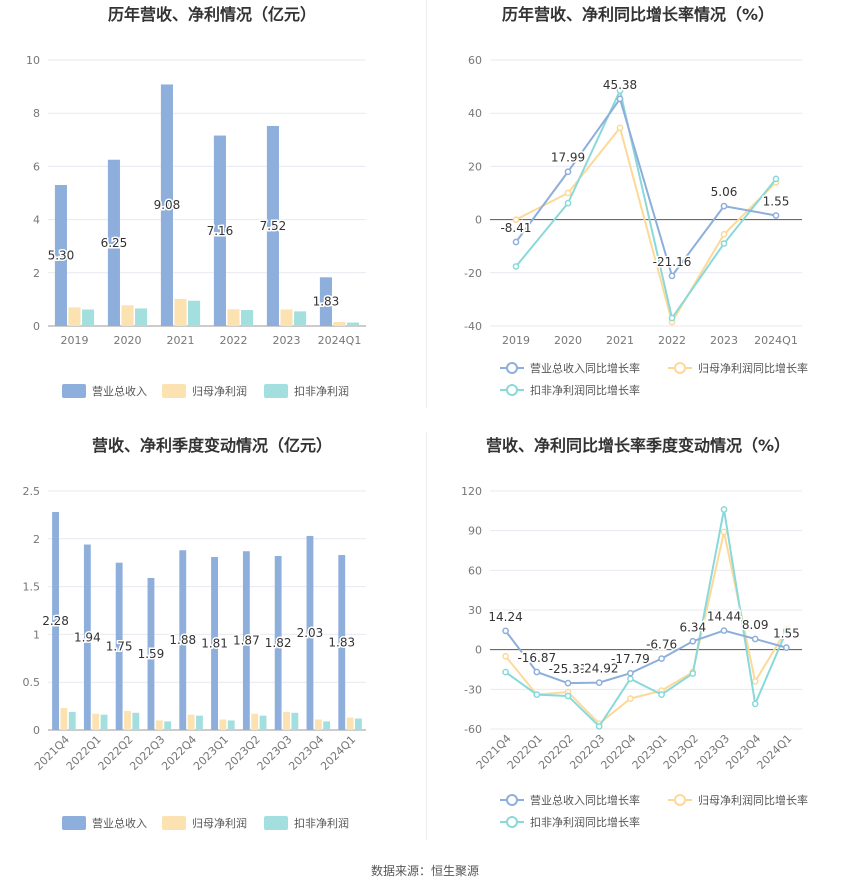 This screenshot has width=850, height=891. What do you see at coordinates (33, 60) in the screenshot?
I see `y-tick-label: 10` at bounding box center [33, 60].